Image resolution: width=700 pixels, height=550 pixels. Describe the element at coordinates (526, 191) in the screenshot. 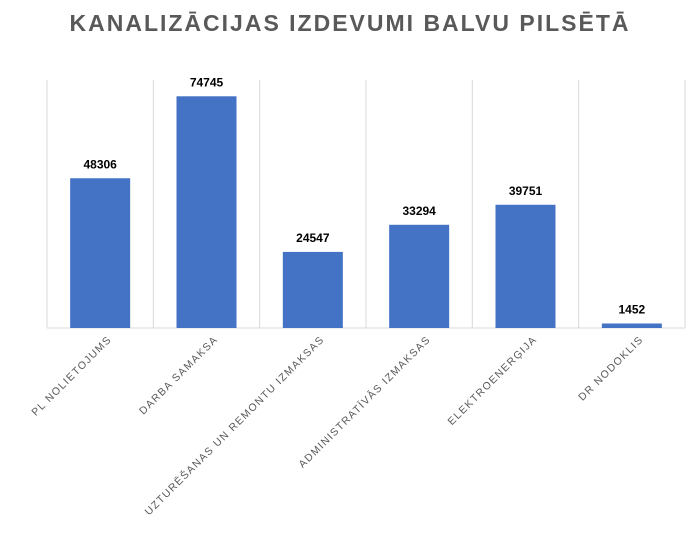

I see `data-label: 39751` at that location.